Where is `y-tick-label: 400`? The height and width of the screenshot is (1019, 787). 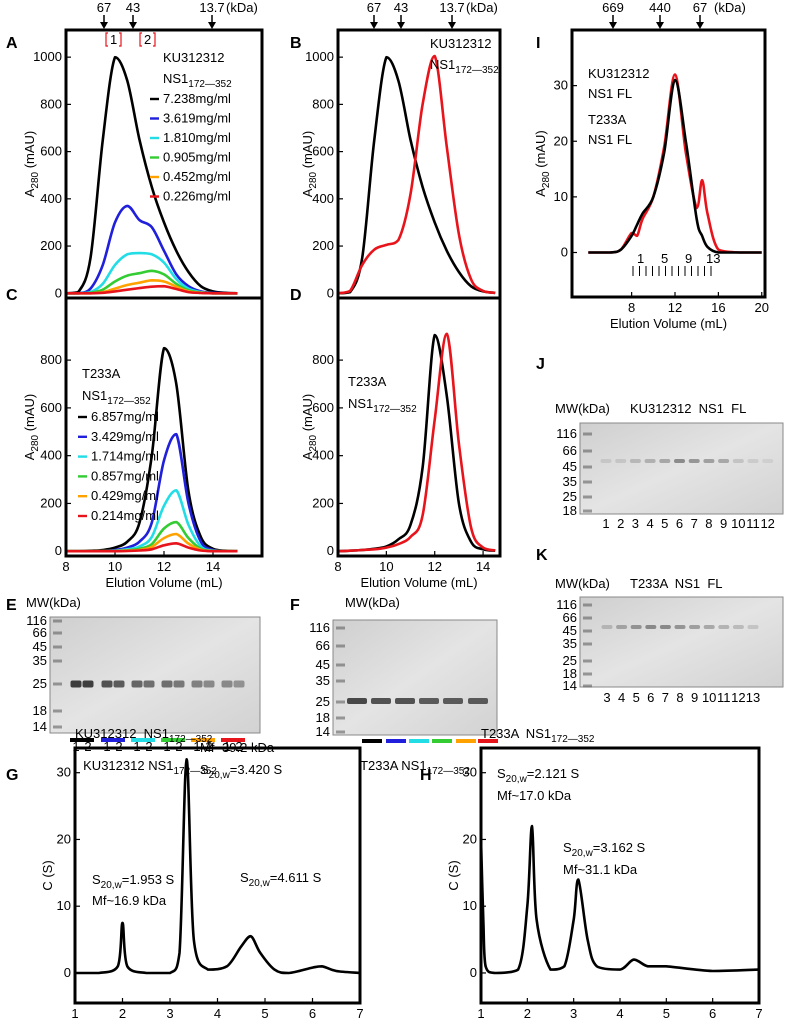
y-tick-label: 400 is located at coordinates (323, 198).